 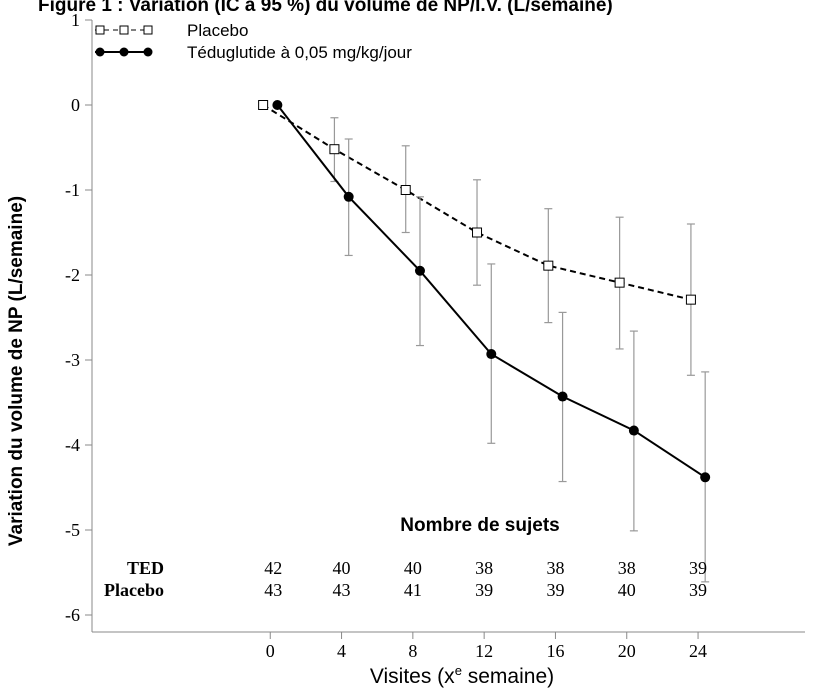 What do you see at coordinates (299, 52) in the screenshot?
I see `legend-label: Téduglutide à 0,05 mg/kg/jour` at bounding box center [299, 52].